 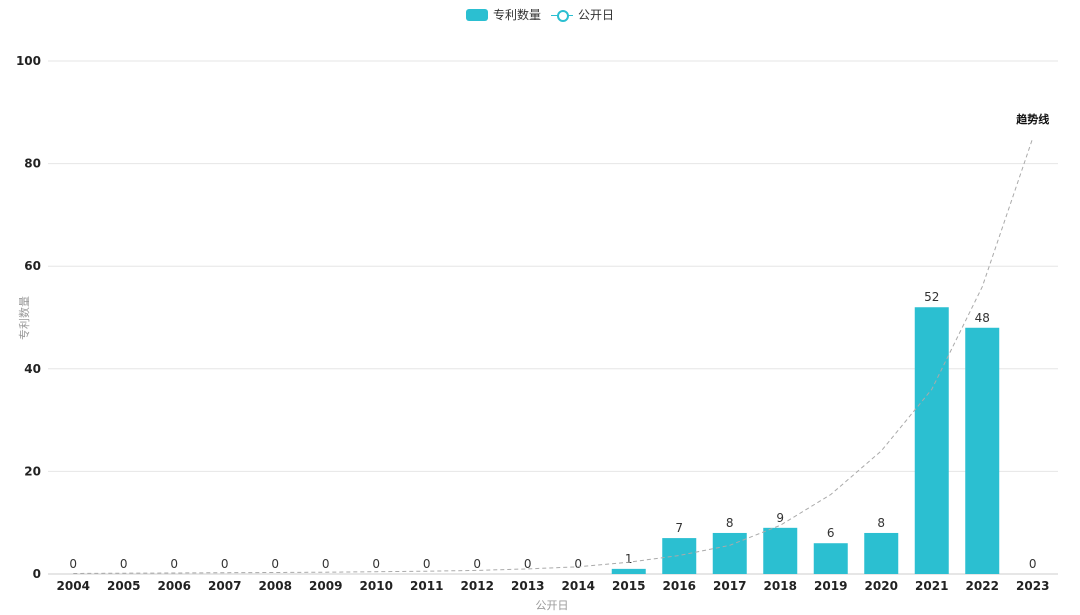 What do you see at coordinates (780, 518) in the screenshot?
I see `bar-value-label: 9` at bounding box center [780, 518].